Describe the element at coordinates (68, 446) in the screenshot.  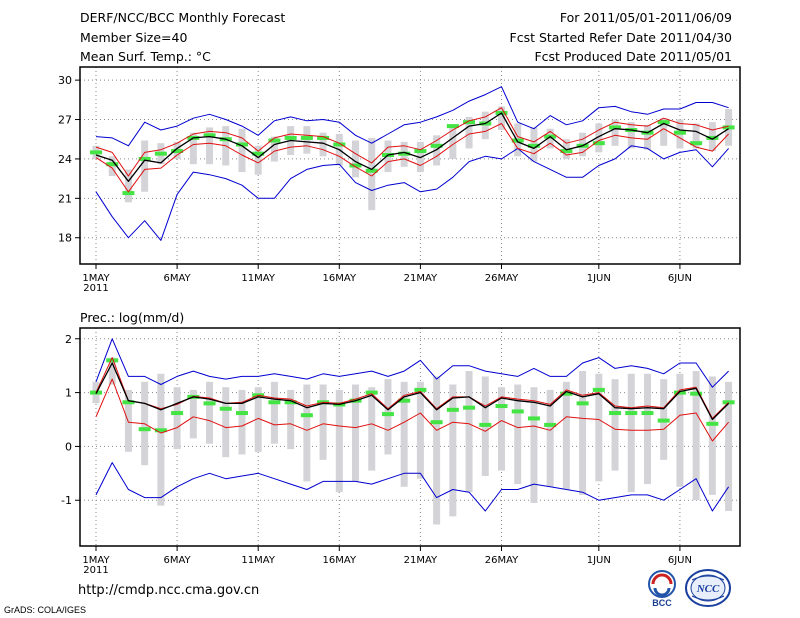
I see `y-tick-label: 0` at that location.